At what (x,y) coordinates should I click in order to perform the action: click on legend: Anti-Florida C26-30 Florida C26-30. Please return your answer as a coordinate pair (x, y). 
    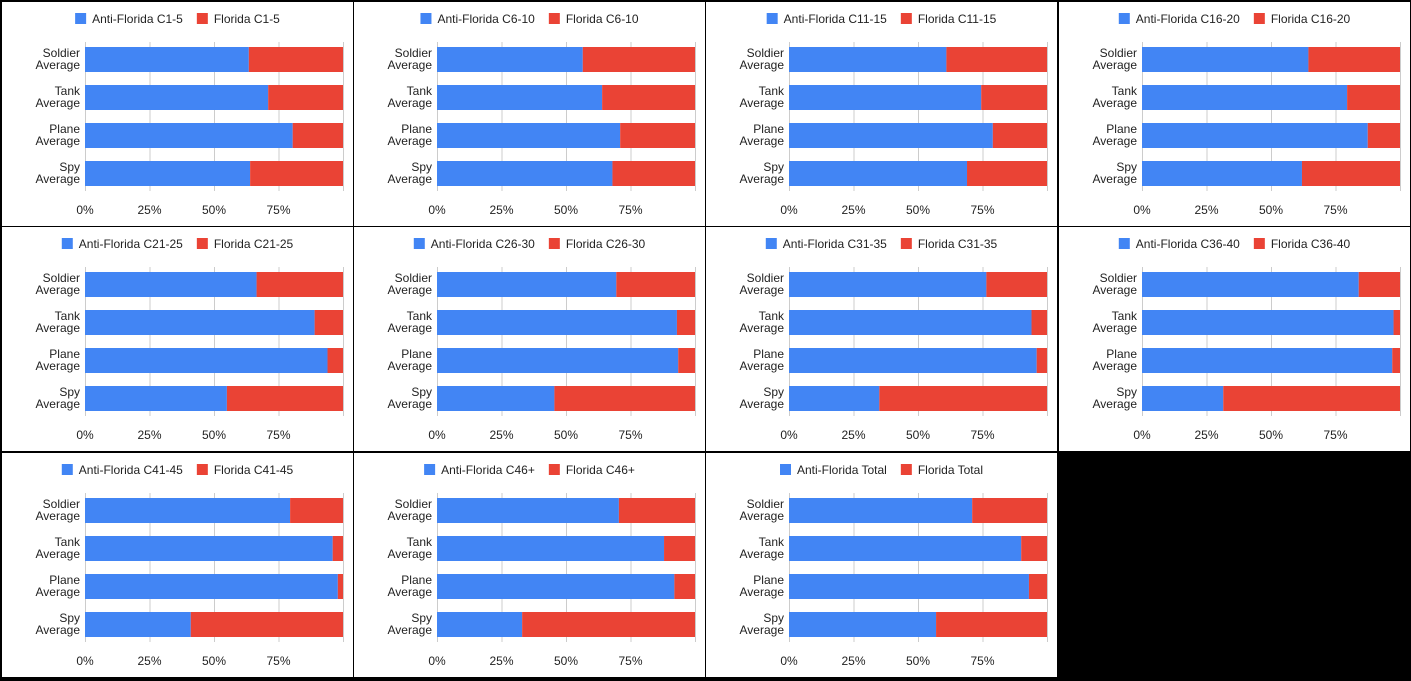
    Looking at the image, I should click on (529, 244).